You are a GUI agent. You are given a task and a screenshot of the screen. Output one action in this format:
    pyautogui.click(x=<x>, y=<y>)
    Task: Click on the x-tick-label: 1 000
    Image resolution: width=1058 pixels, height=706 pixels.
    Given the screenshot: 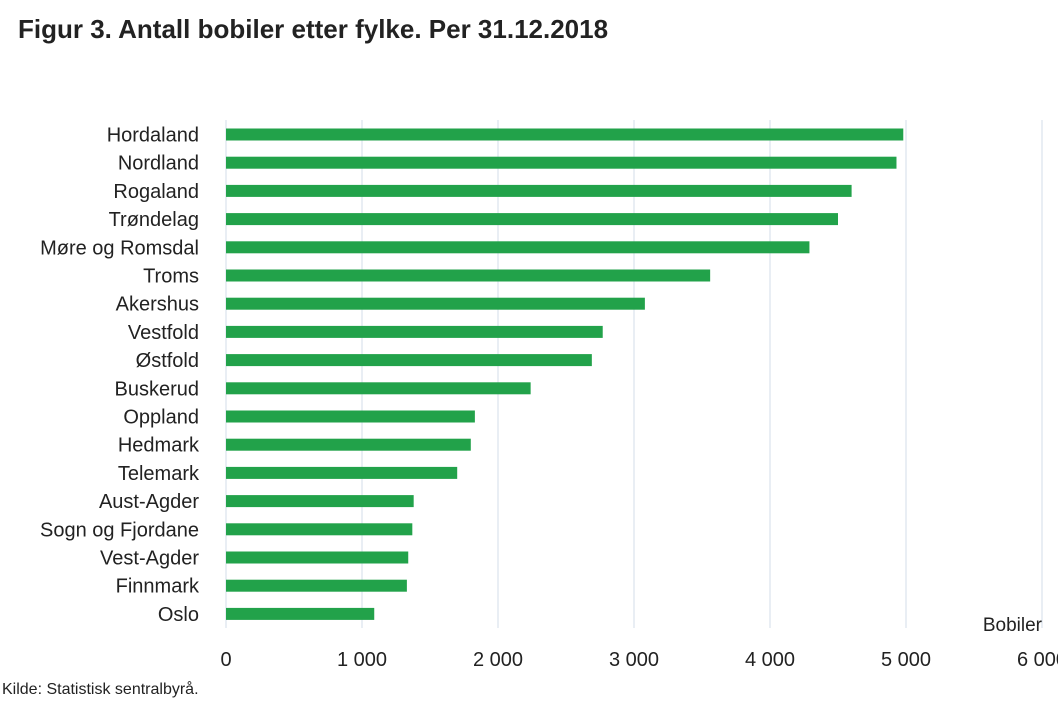 What is the action you would take?
    pyautogui.click(x=362, y=660)
    